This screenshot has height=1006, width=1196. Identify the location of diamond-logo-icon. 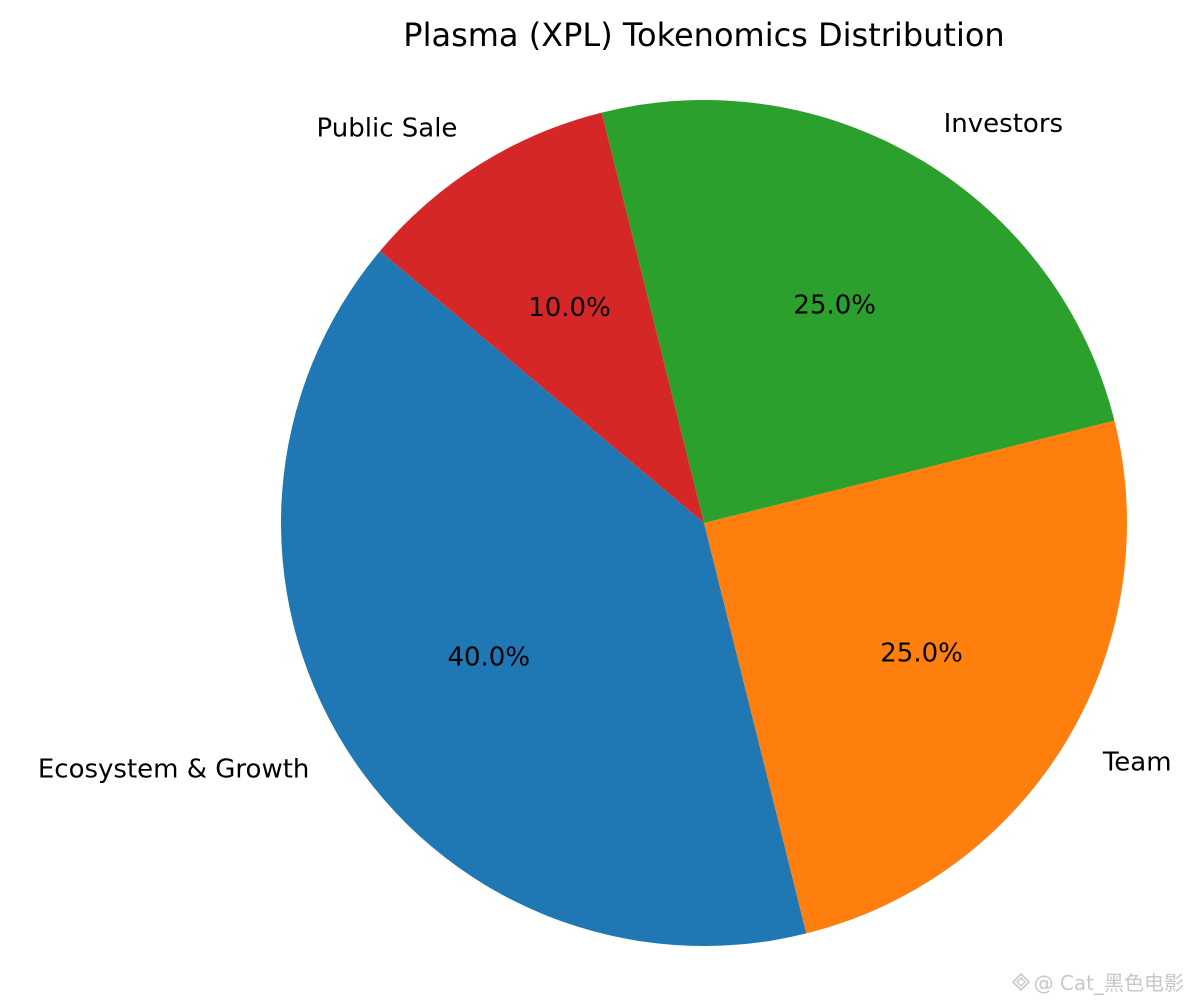
(1020, 981).